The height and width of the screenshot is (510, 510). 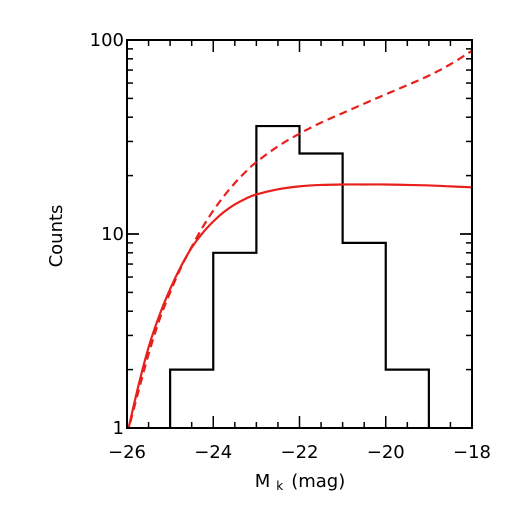 I want to click on y-tick-label: 1, so click(x=118, y=428).